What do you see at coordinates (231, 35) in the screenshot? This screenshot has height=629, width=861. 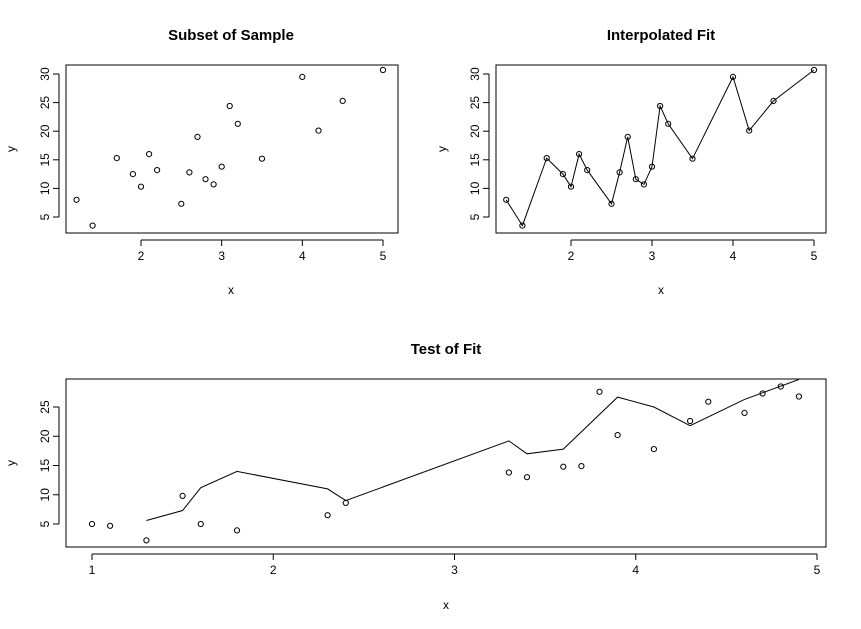 I see `chart-title: Subset of Sample` at bounding box center [231, 35].